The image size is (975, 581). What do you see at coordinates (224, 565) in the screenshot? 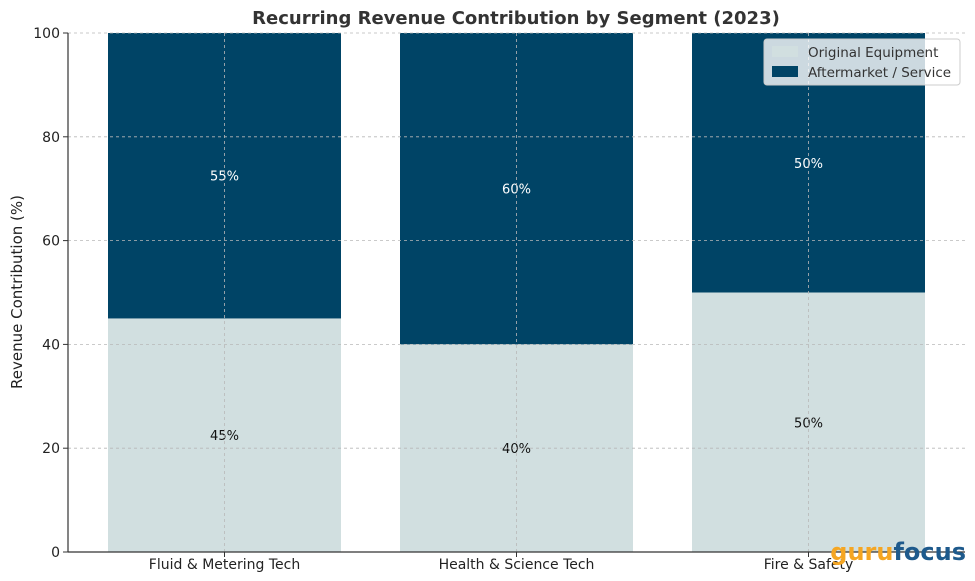
I see `x-tick-label: Fluid & Metering Tech` at bounding box center [224, 565].